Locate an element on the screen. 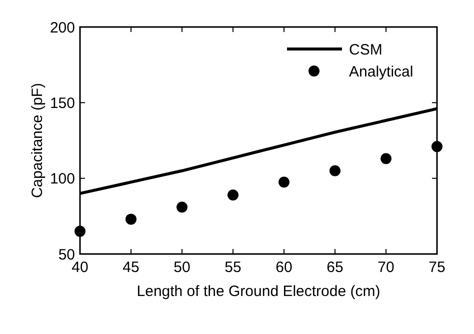  x-tick-label: 65 is located at coordinates (335, 267).